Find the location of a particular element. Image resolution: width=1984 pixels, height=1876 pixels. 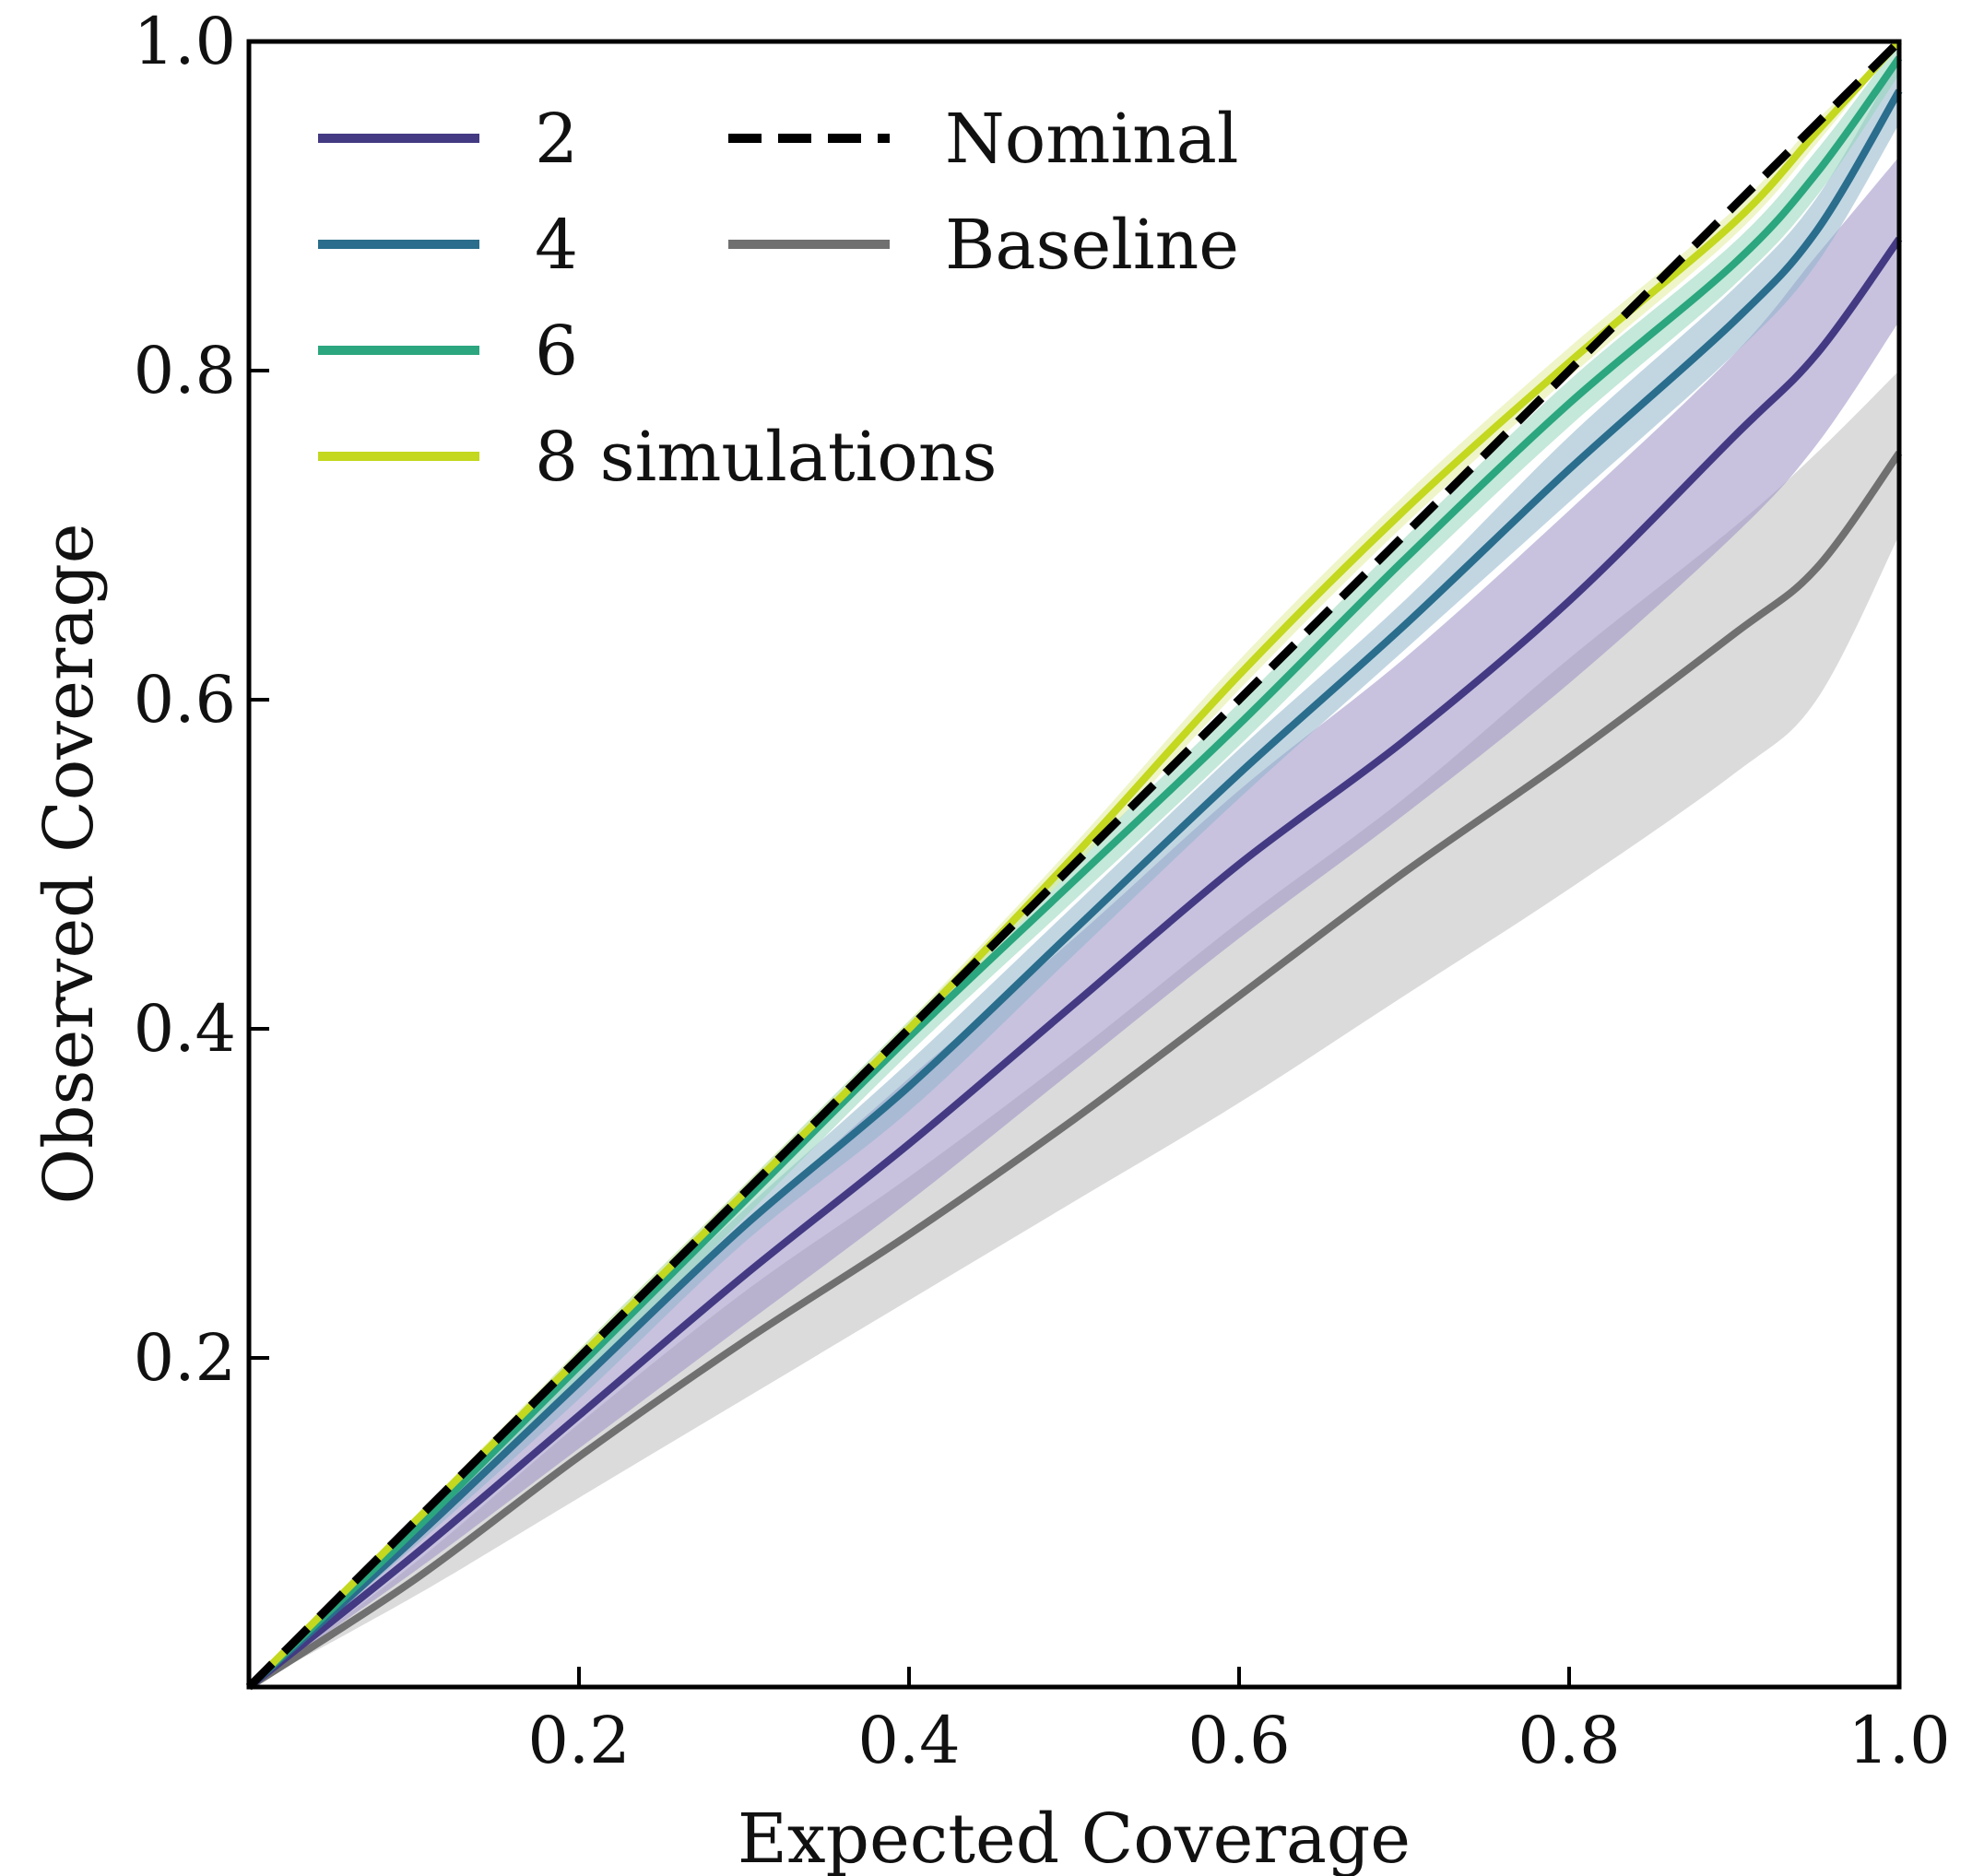

legend-item-8-simulations: 8 simulations is located at coordinates (657, 458).